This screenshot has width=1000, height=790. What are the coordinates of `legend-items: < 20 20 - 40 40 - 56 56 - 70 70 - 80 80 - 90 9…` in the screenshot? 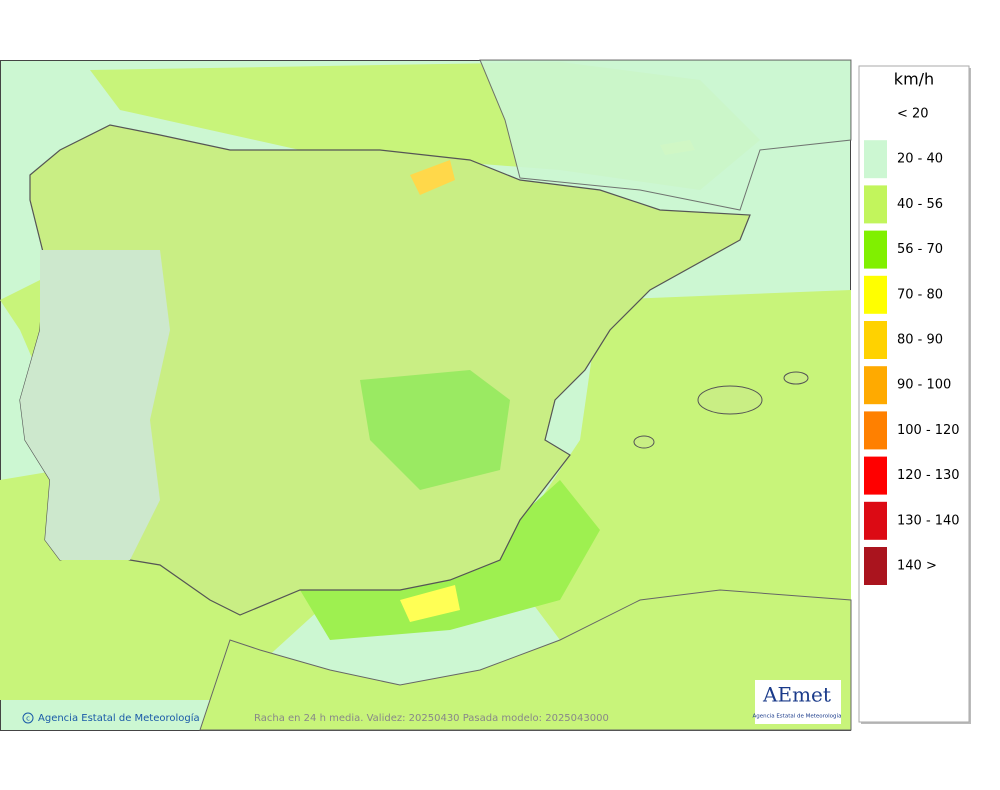 It's located at (912, 346).